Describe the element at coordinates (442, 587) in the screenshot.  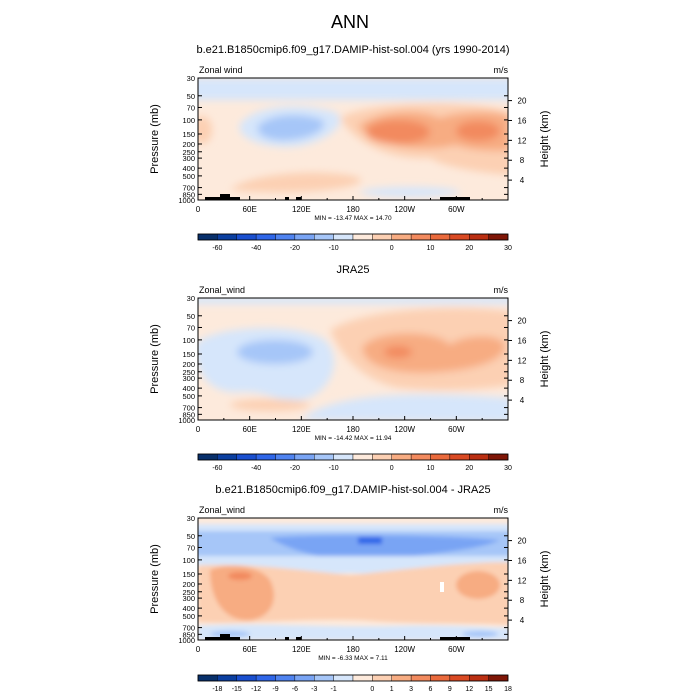
I see `white-fleck` at that location.